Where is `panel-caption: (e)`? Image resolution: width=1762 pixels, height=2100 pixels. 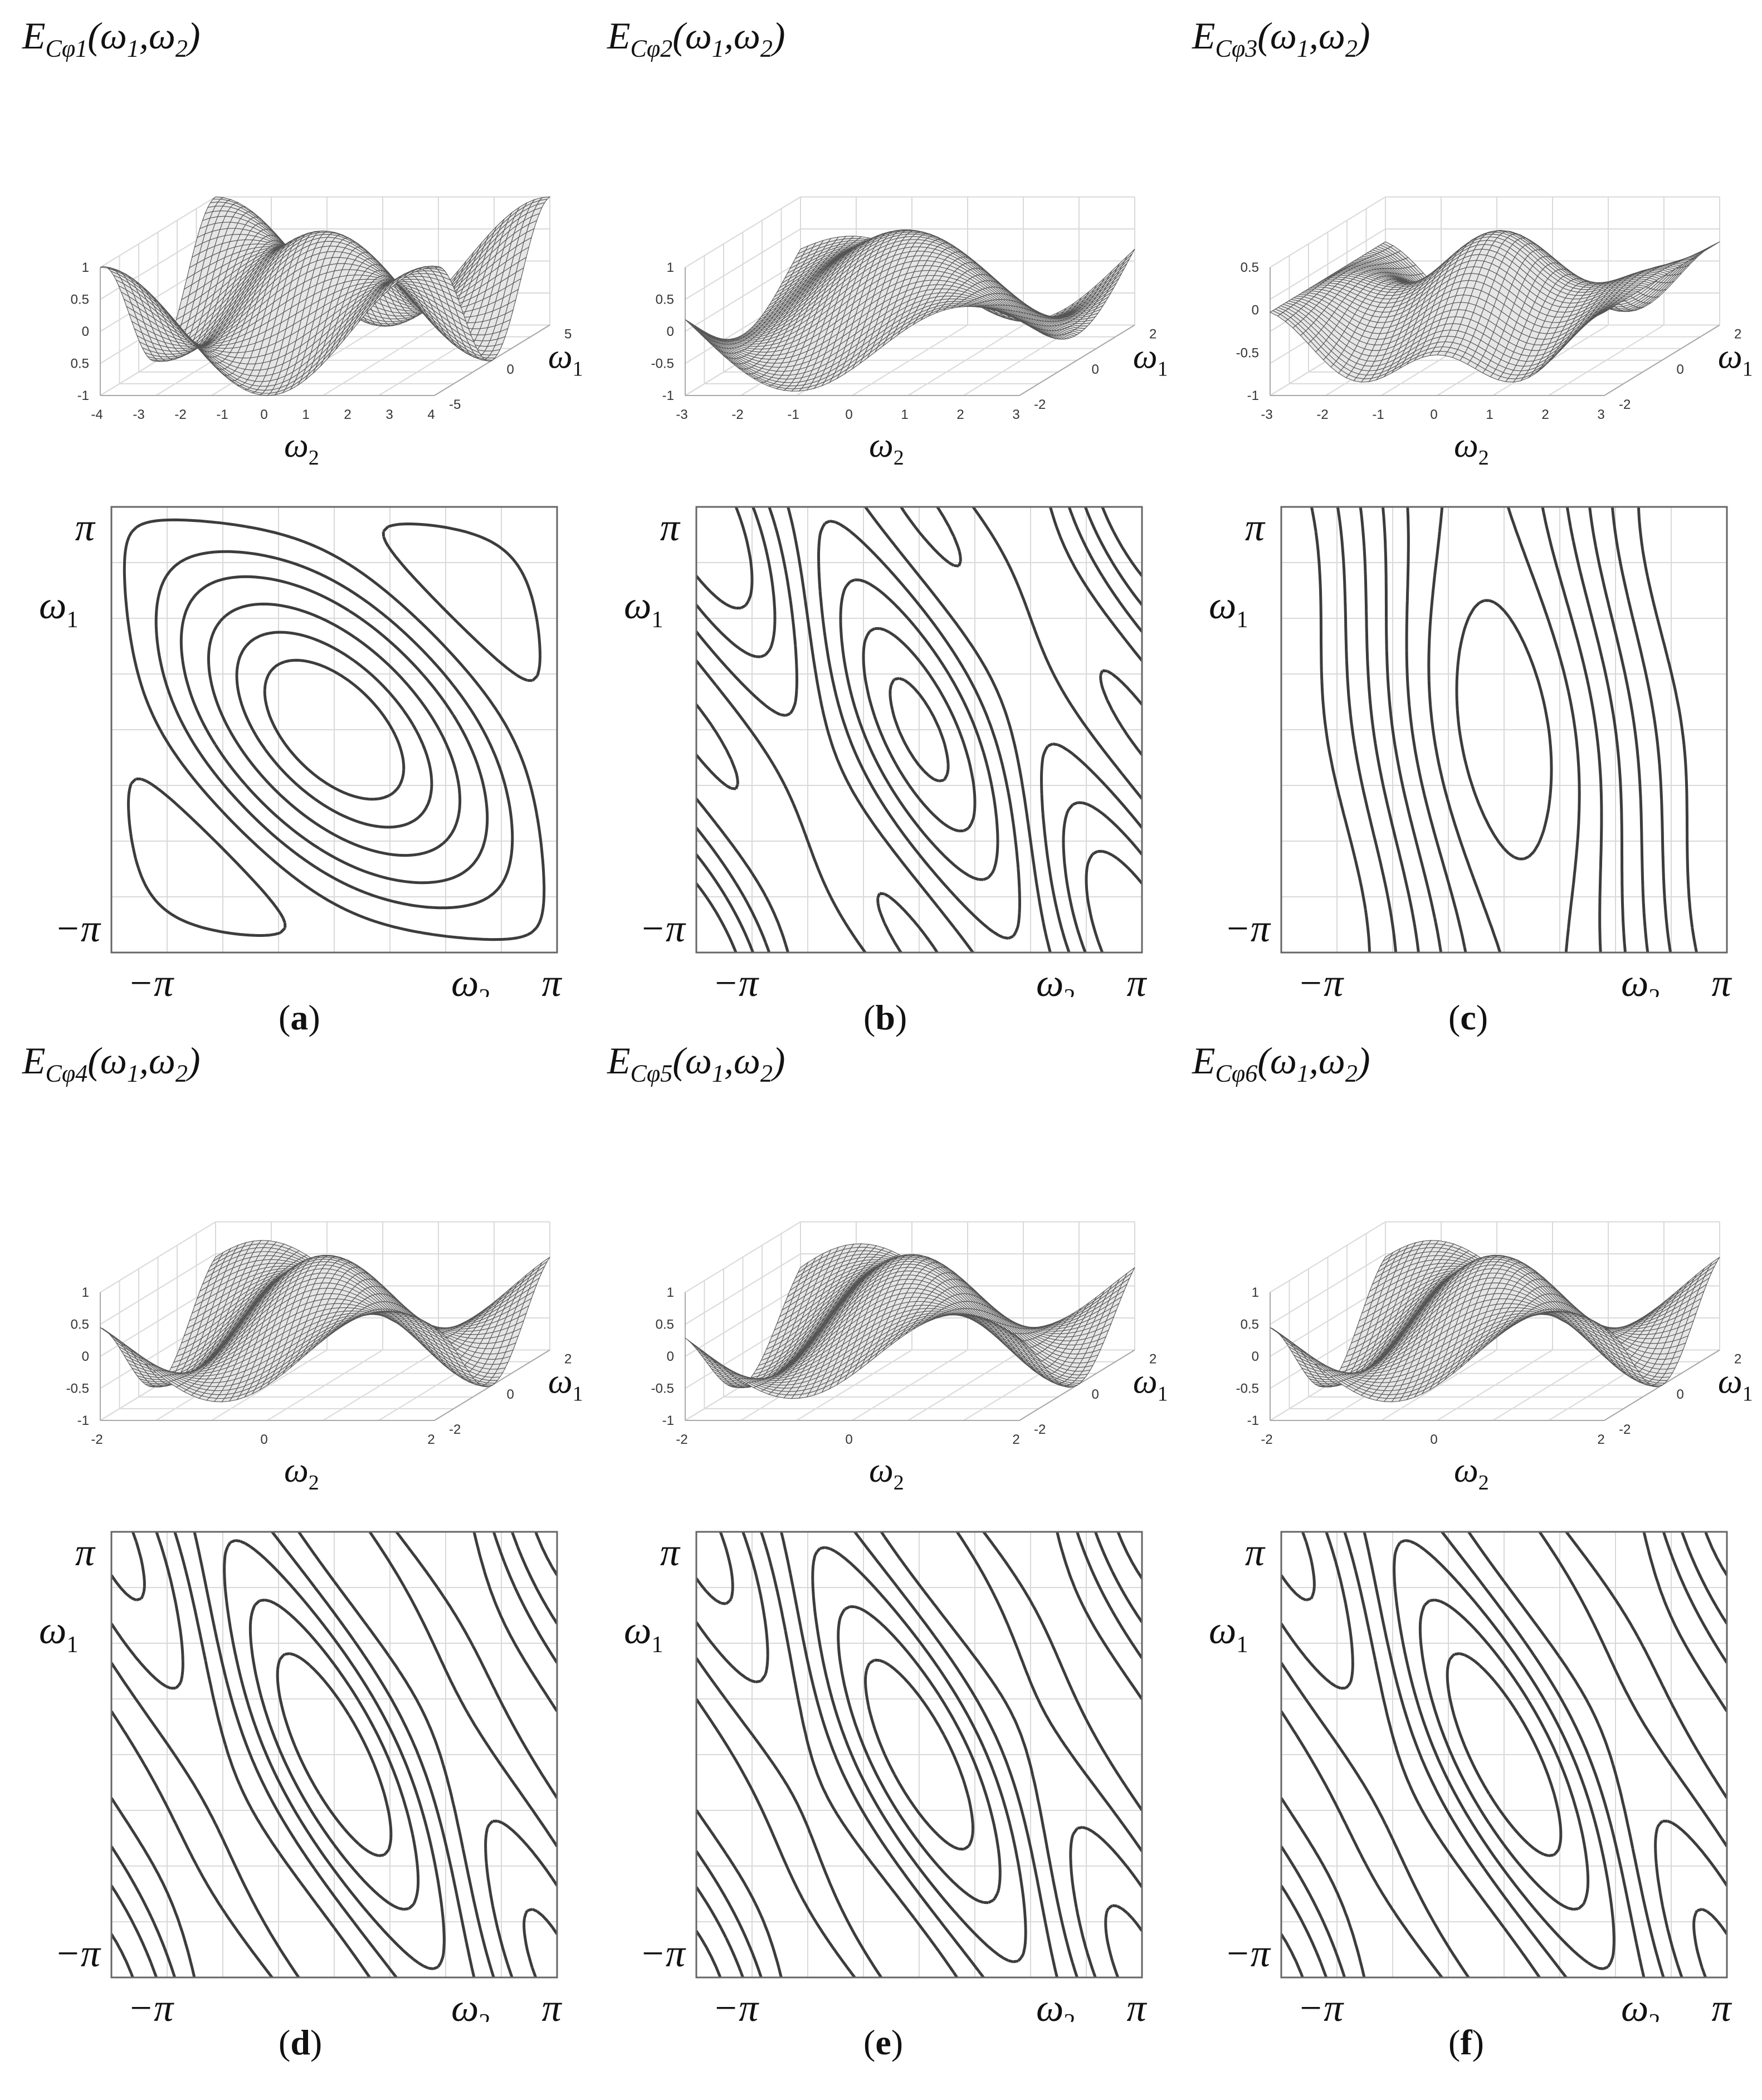 panel-caption: (e) is located at coordinates (883, 2042).